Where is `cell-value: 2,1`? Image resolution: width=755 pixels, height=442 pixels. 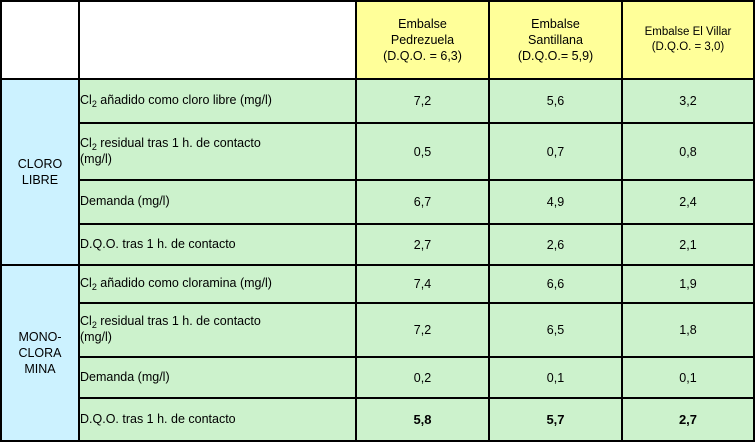
cell-value: 2,1 is located at coordinates (688, 244).